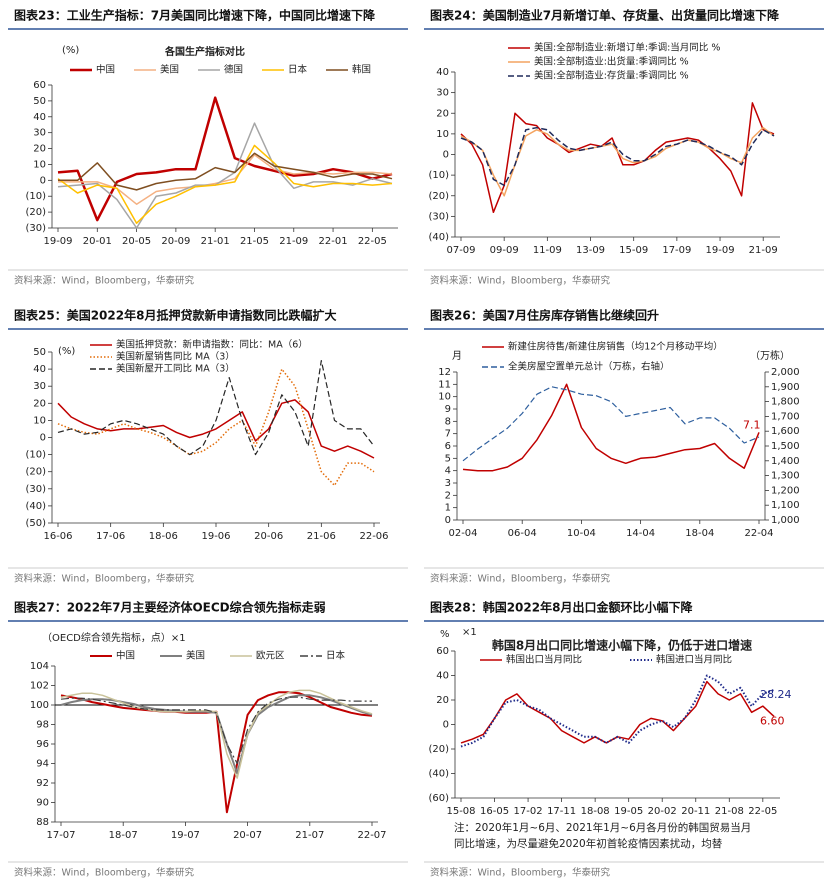 The height and width of the screenshot is (884, 831). Describe the element at coordinates (39, 101) in the screenshot. I see `y-tick-label: 50` at that location.